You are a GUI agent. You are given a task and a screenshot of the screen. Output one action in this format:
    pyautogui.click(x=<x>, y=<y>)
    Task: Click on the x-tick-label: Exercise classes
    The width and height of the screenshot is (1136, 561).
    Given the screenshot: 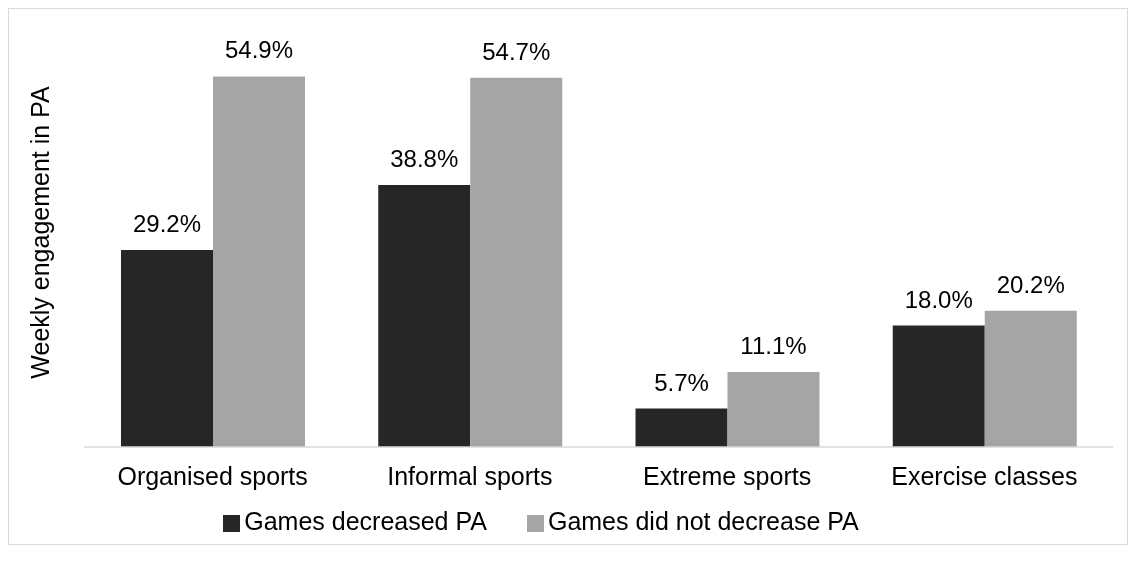 What is the action you would take?
    pyautogui.click(x=984, y=475)
    